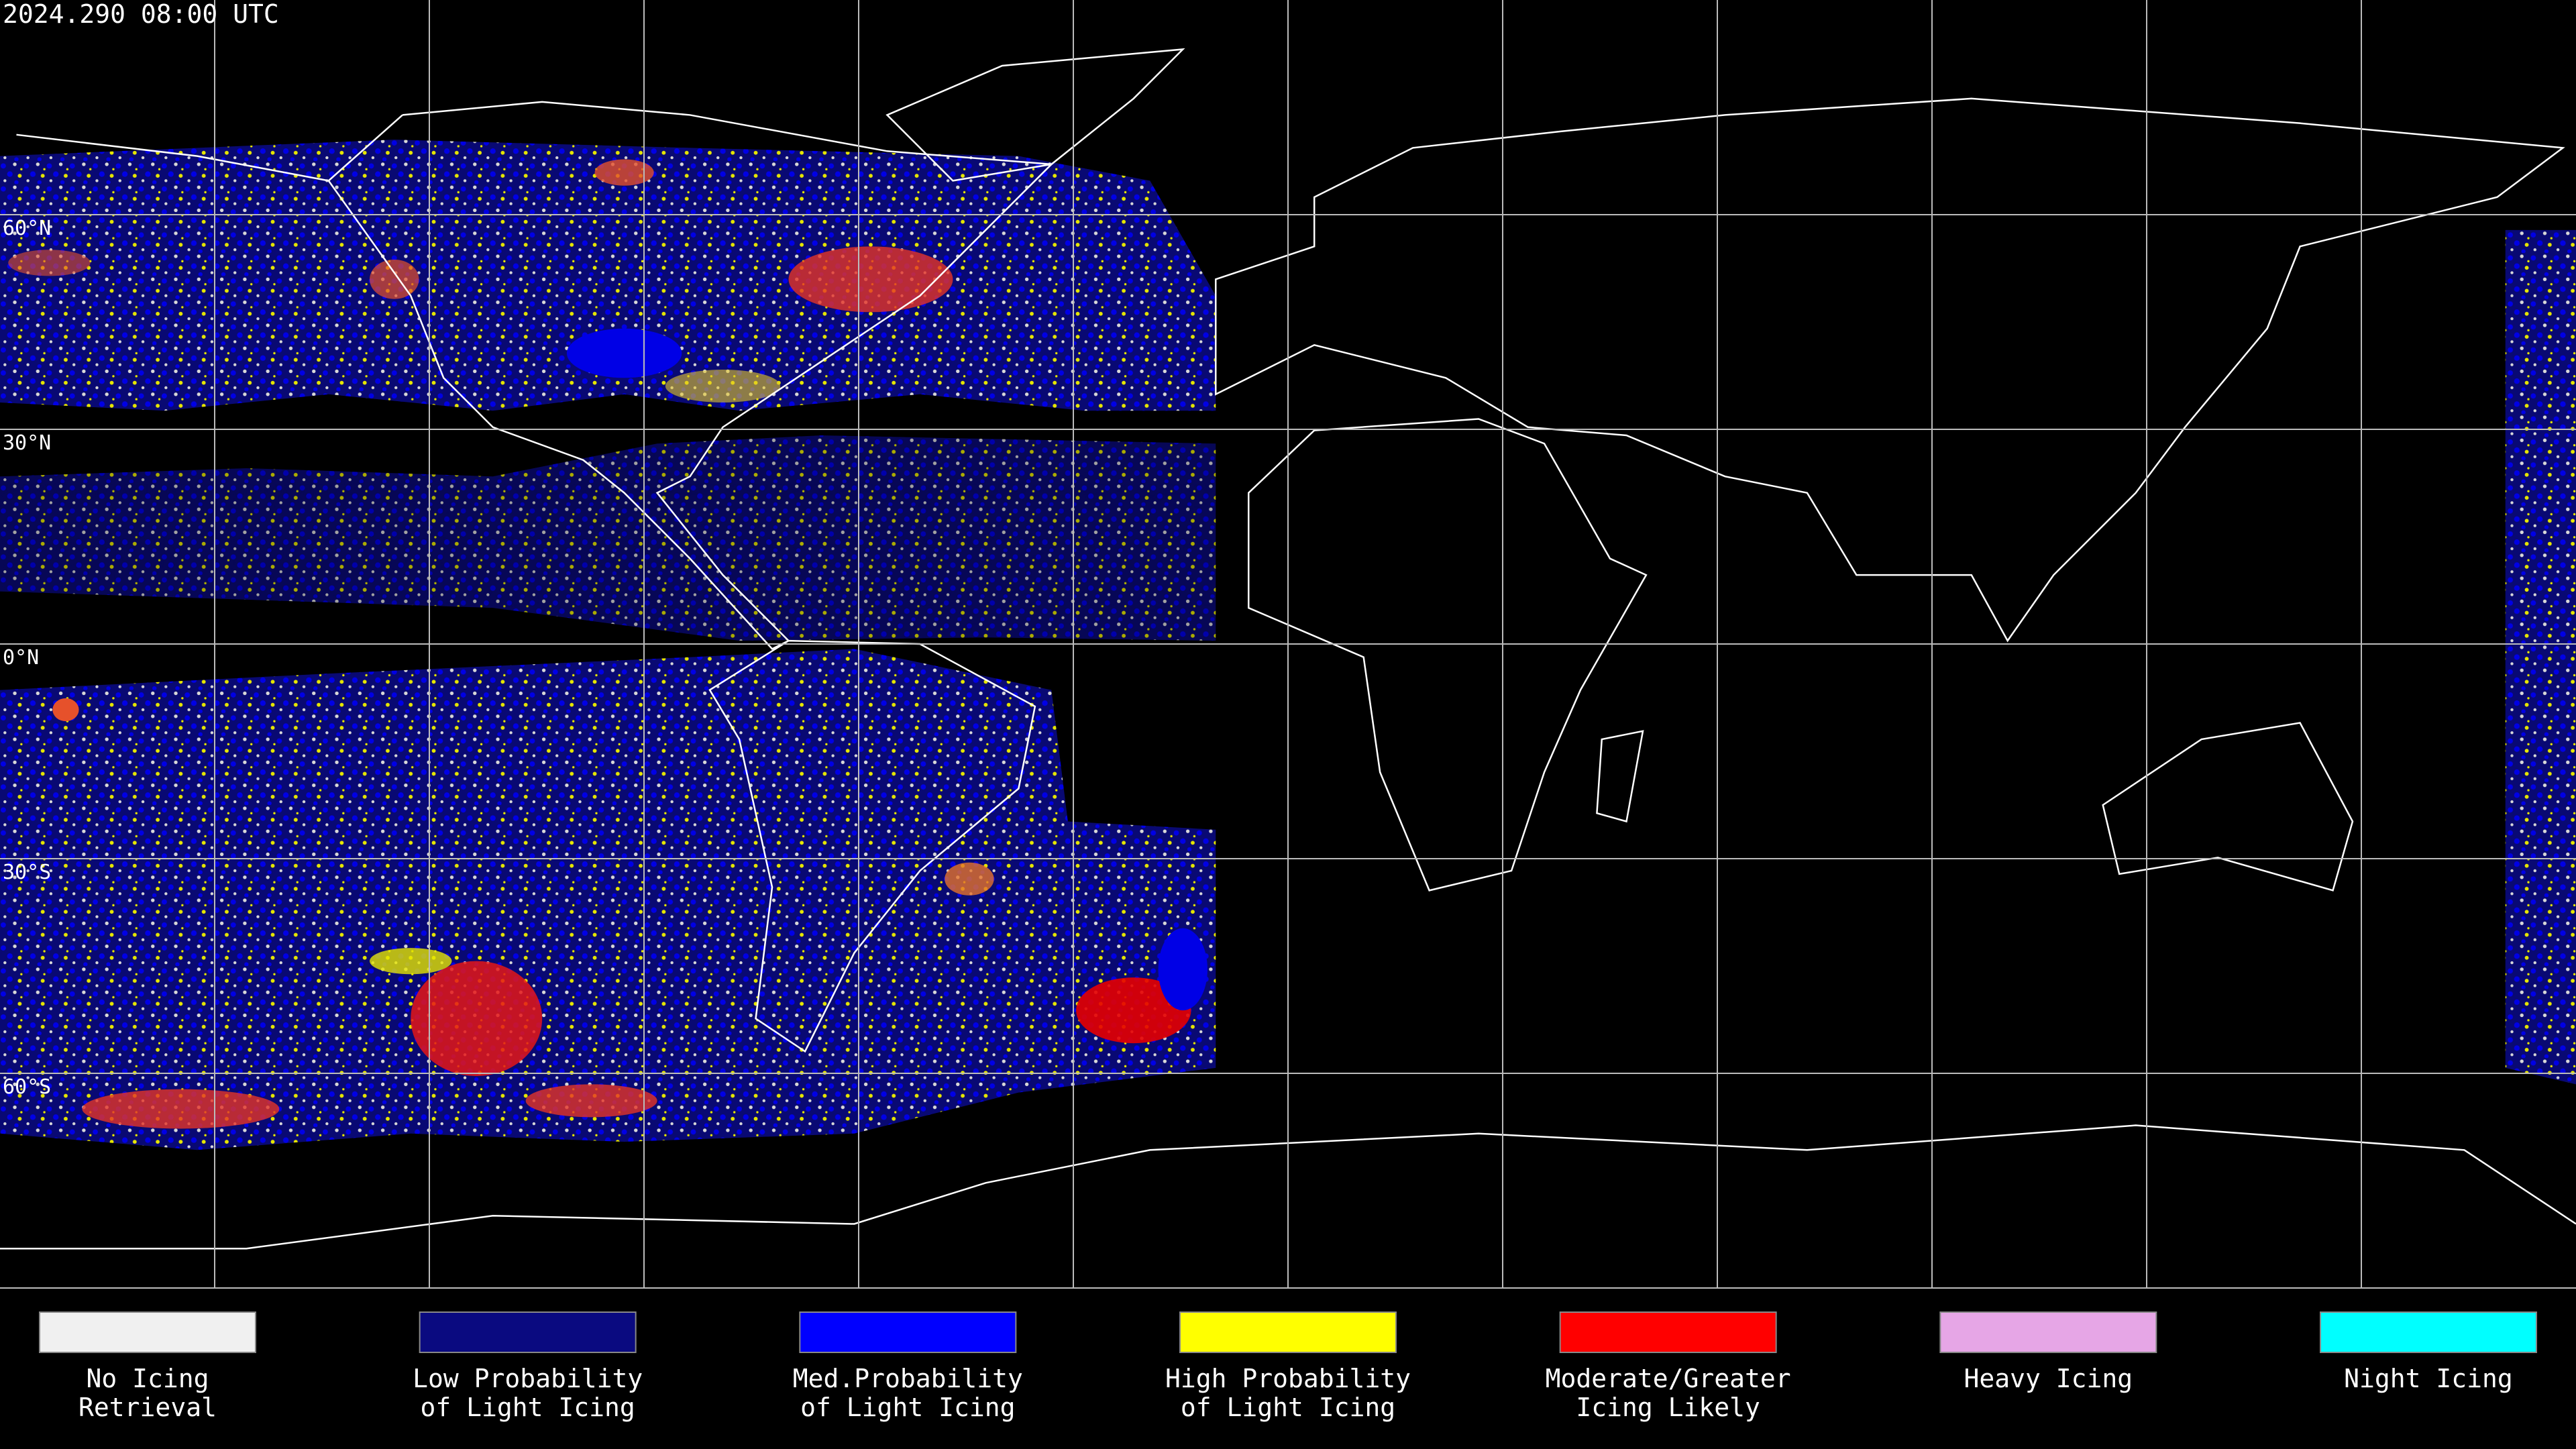  I want to click on legend-label: Heavy Icing, so click(2048, 1378).